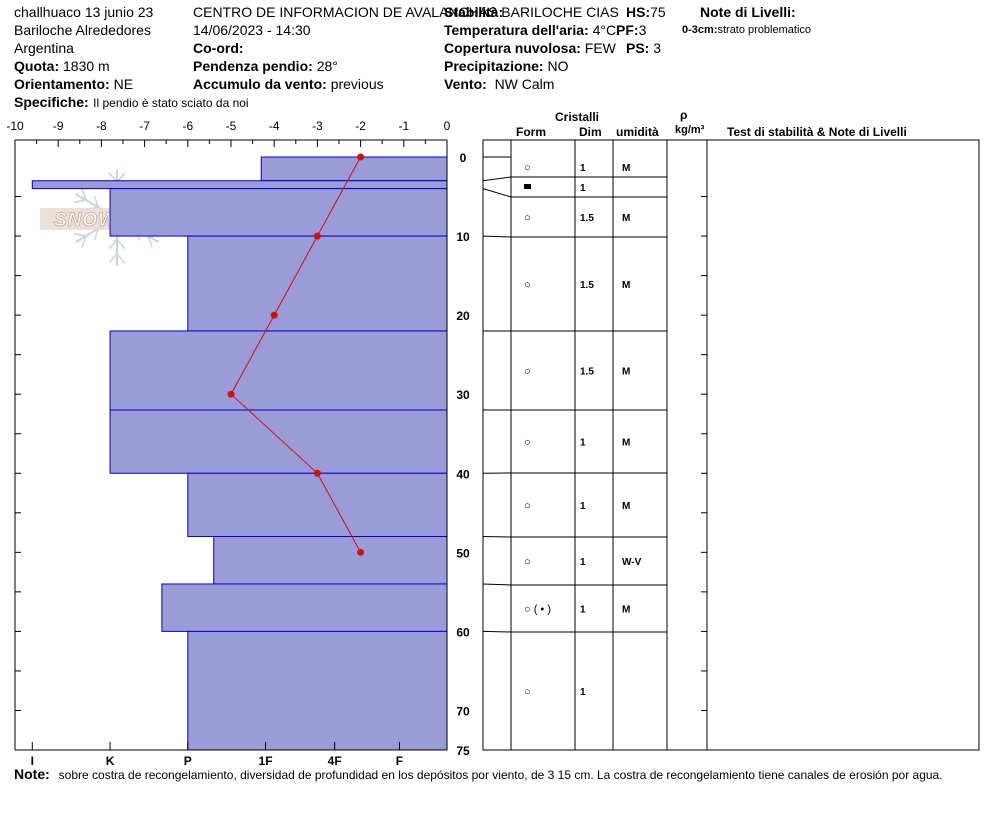 The width and height of the screenshot is (994, 840). Describe the element at coordinates (604, 30) in the screenshot. I see `air-temperature-value: 4°C` at that location.